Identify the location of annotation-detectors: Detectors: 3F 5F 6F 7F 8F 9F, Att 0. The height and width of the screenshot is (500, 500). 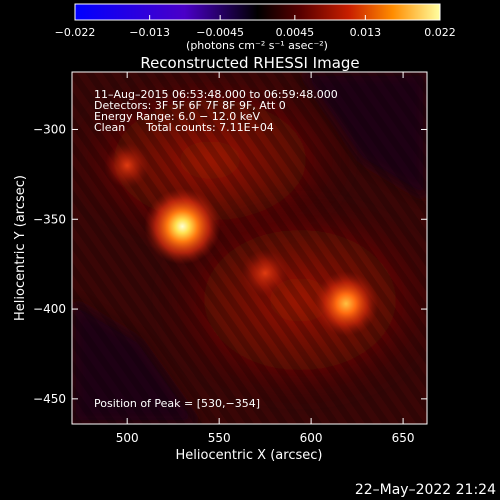
(190, 105).